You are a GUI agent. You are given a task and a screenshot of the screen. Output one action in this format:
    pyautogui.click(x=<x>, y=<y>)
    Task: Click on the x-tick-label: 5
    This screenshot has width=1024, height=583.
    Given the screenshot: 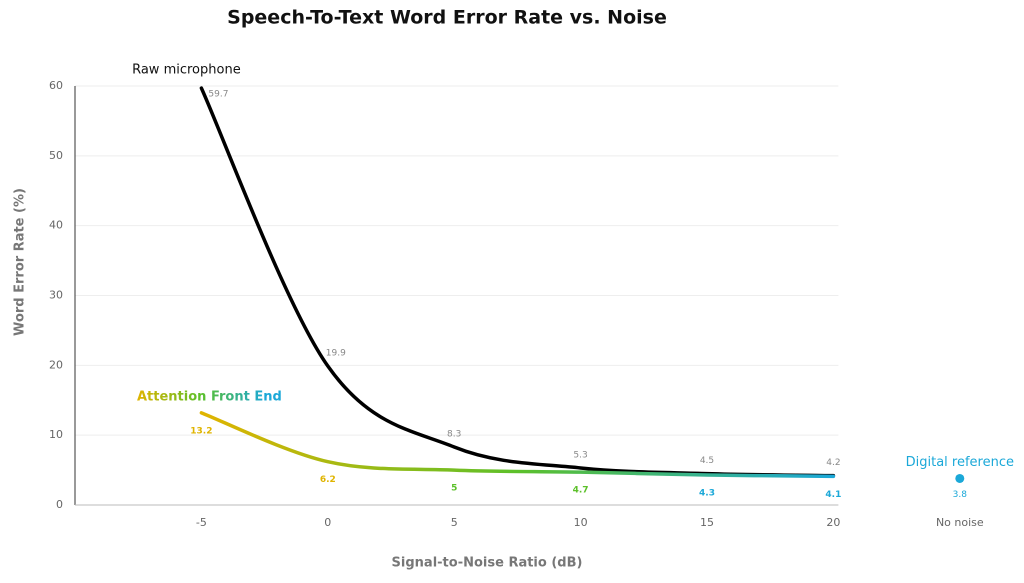 What is the action you would take?
    pyautogui.click(x=454, y=522)
    